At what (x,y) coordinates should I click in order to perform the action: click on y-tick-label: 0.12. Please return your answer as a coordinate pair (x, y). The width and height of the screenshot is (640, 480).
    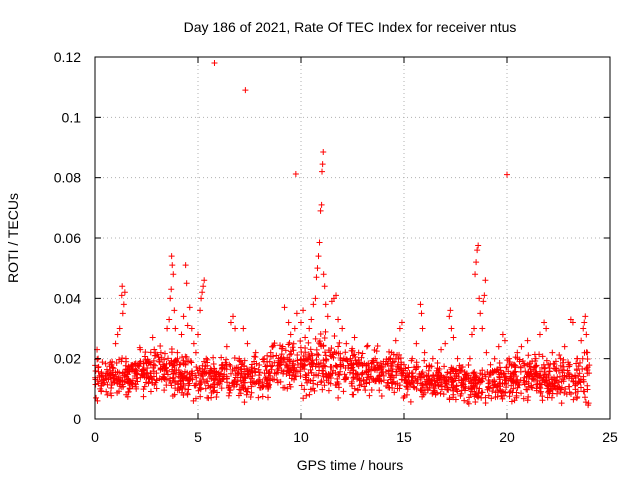
    Looking at the image, I should click on (67, 57).